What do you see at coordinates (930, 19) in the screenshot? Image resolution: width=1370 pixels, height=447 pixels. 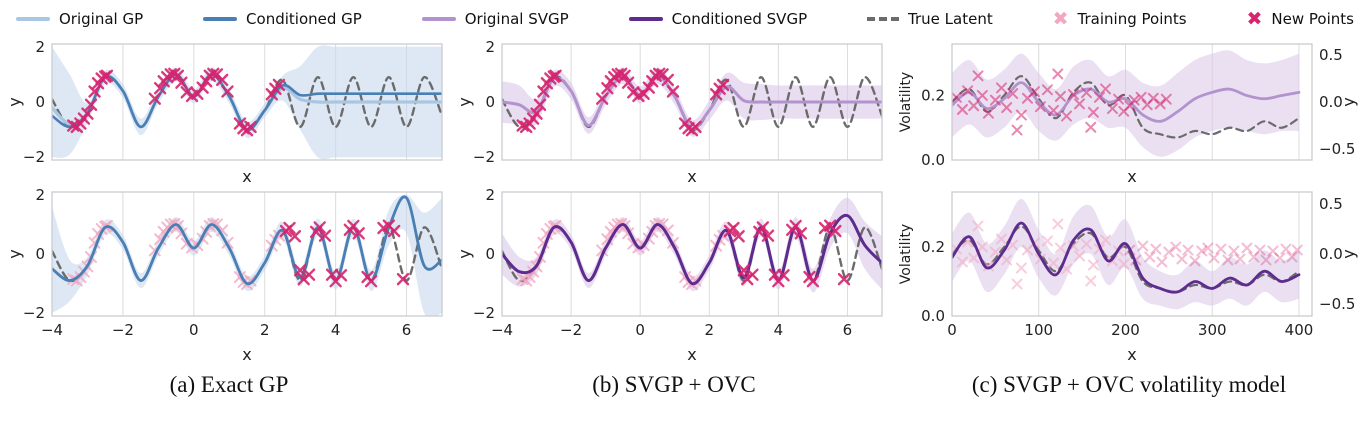 I see `legend-item-true-latent: True Latent` at bounding box center [930, 19].